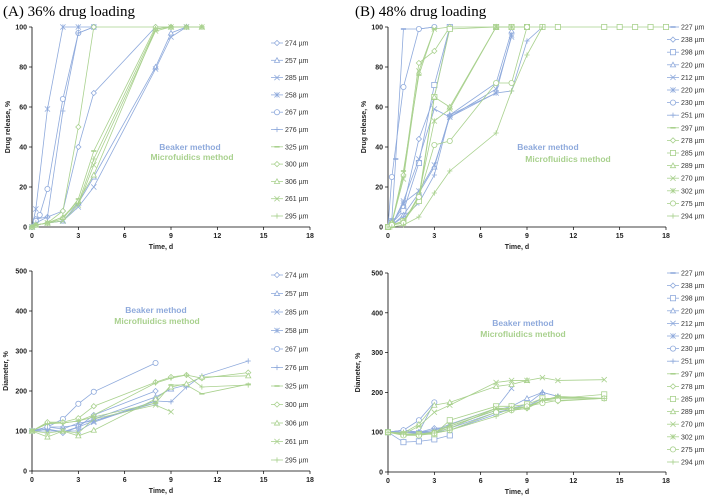  What do you see at coordinates (310, 236) in the screenshot?
I see `x-tick-label: 18` at bounding box center [310, 236].